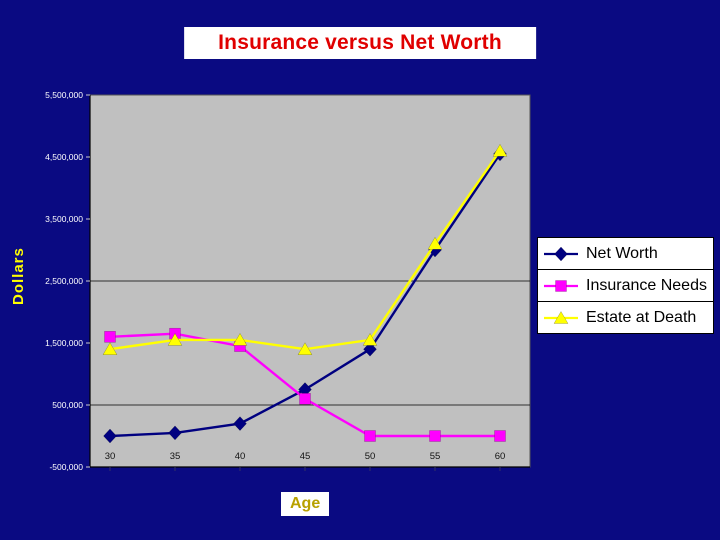 This screenshot has width=720, height=540. What do you see at coordinates (64, 281) in the screenshot?
I see `y-tick-label: 2,500,000` at bounding box center [64, 281].